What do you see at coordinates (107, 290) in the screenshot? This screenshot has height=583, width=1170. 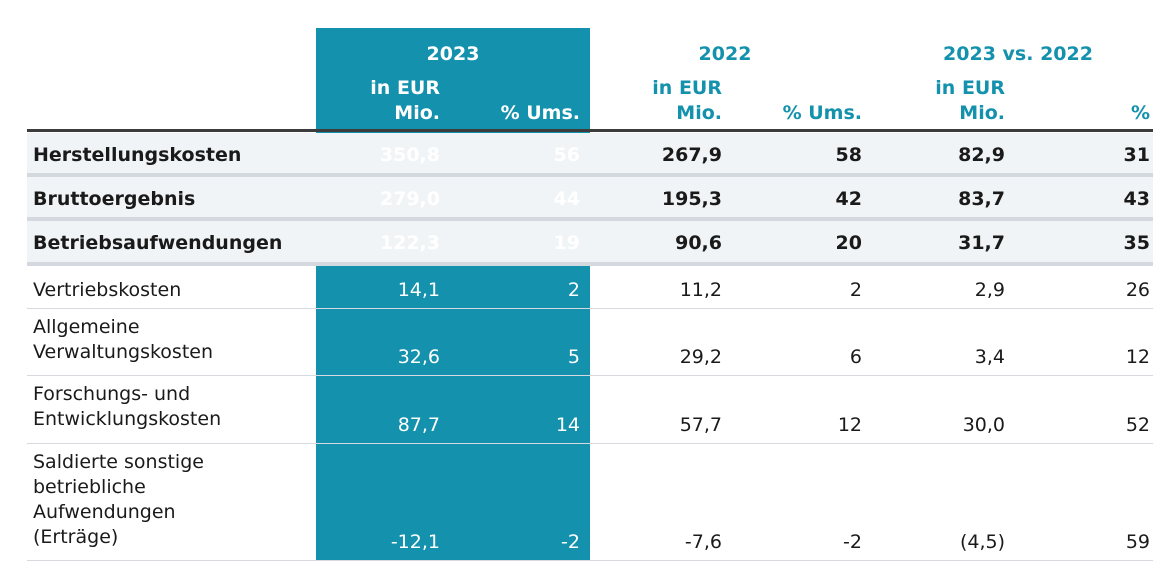 I see `row-label: Vertriebskosten` at bounding box center [107, 290].